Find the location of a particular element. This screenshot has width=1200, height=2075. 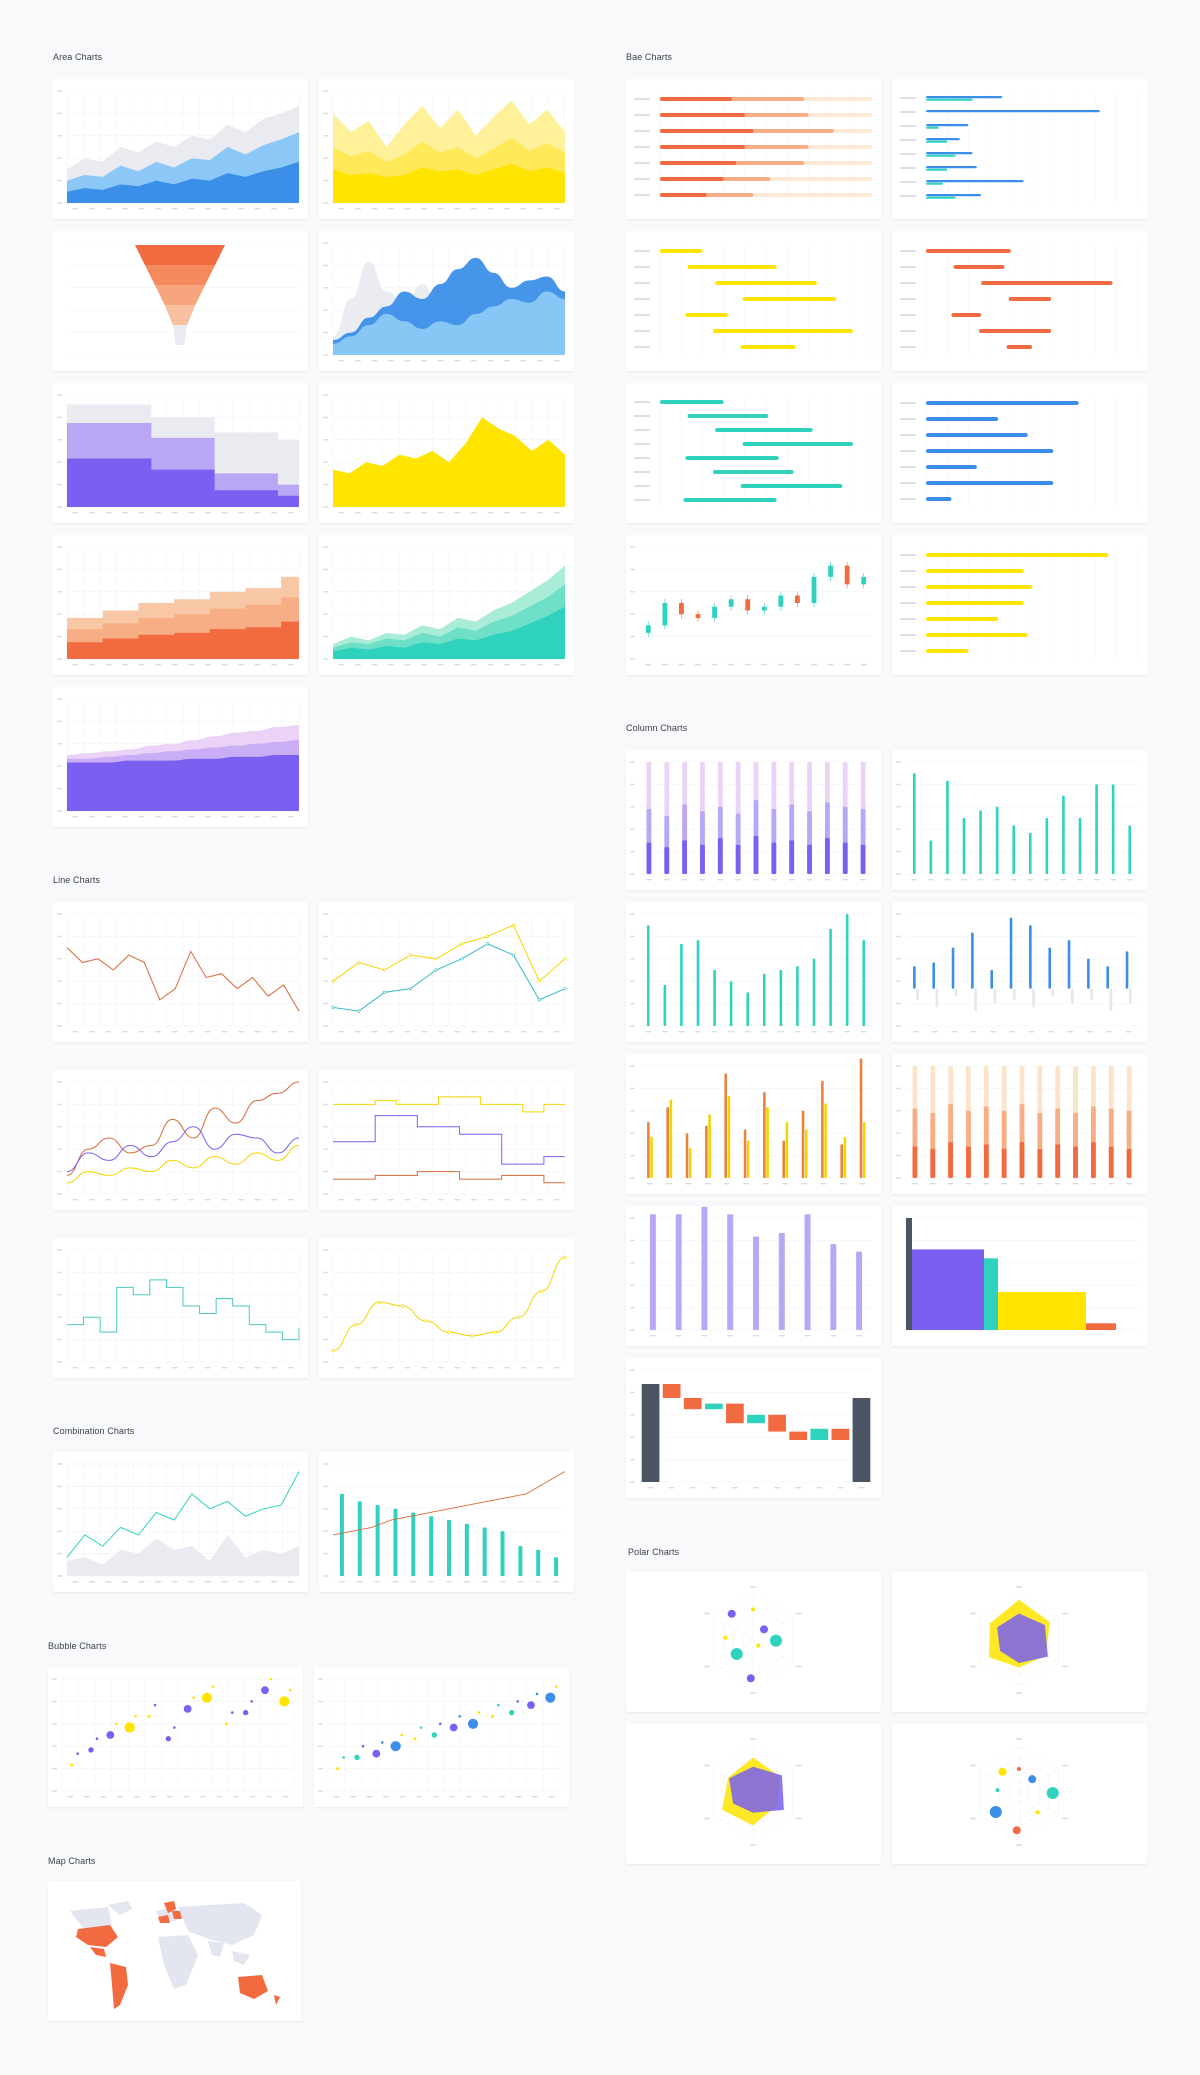

map-scandinavia is located at coordinates (170, 1907).